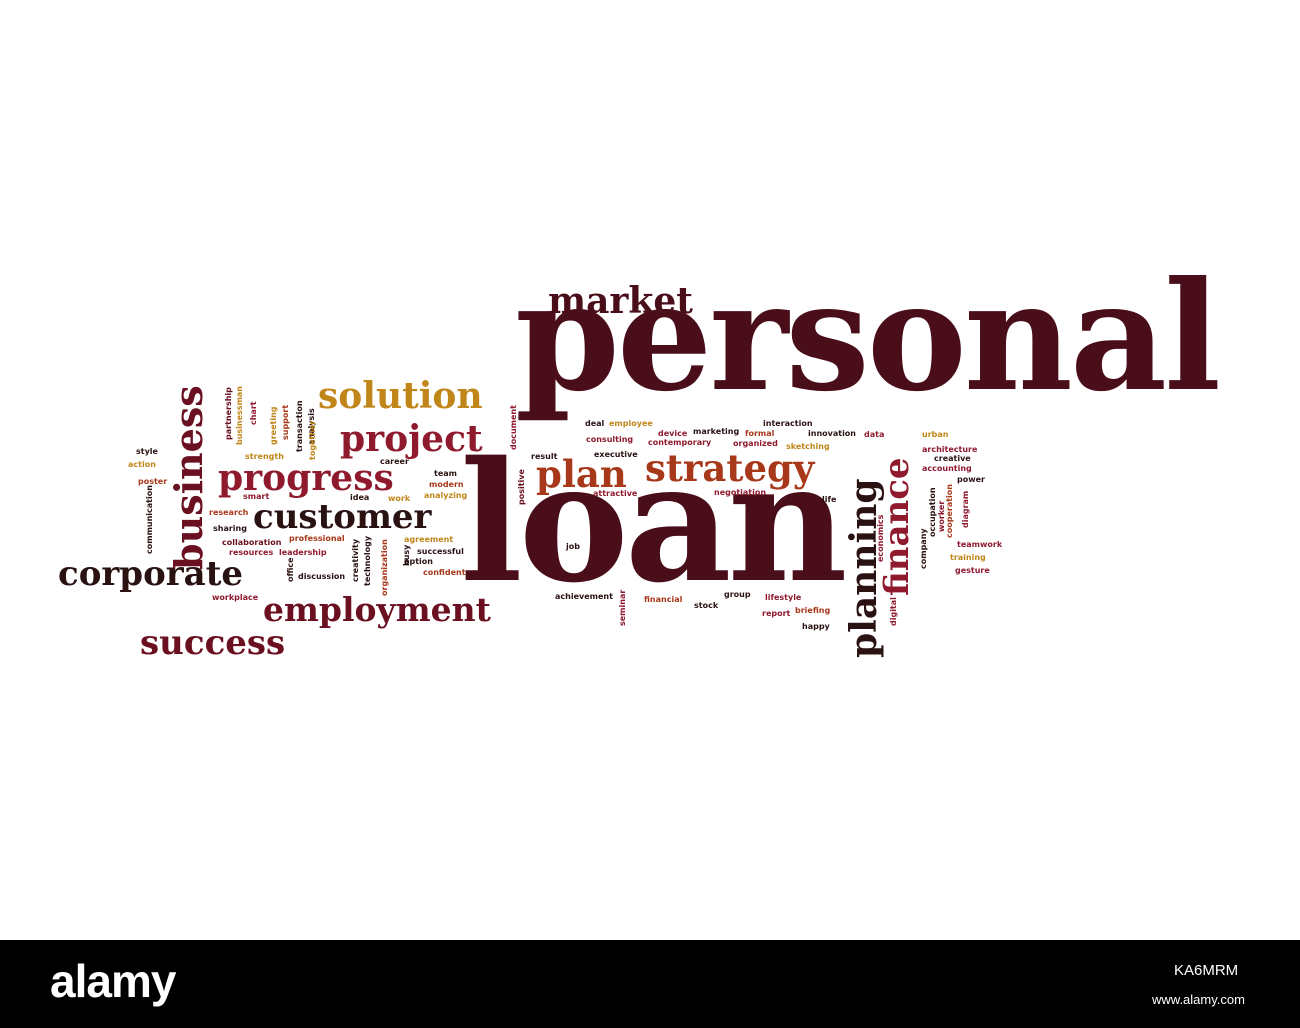  I want to click on word-successful: successful, so click(440, 551).